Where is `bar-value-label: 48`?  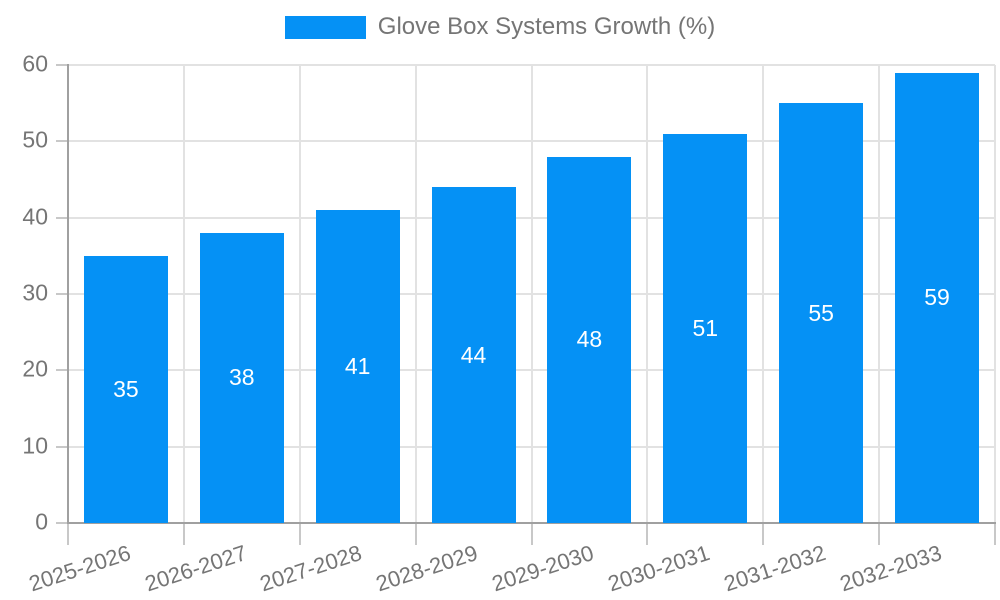
bar-value-label: 48 is located at coordinates (589, 339).